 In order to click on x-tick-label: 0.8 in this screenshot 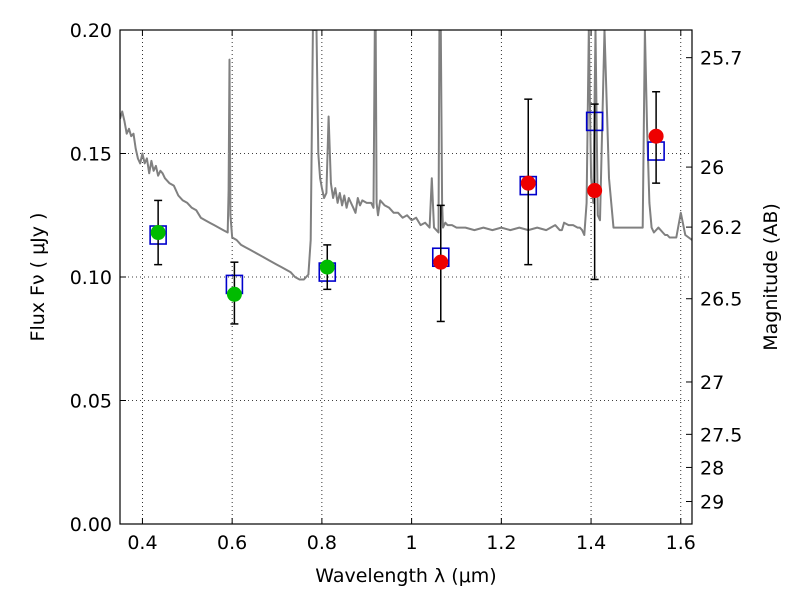, I will do `click(322, 543)`.